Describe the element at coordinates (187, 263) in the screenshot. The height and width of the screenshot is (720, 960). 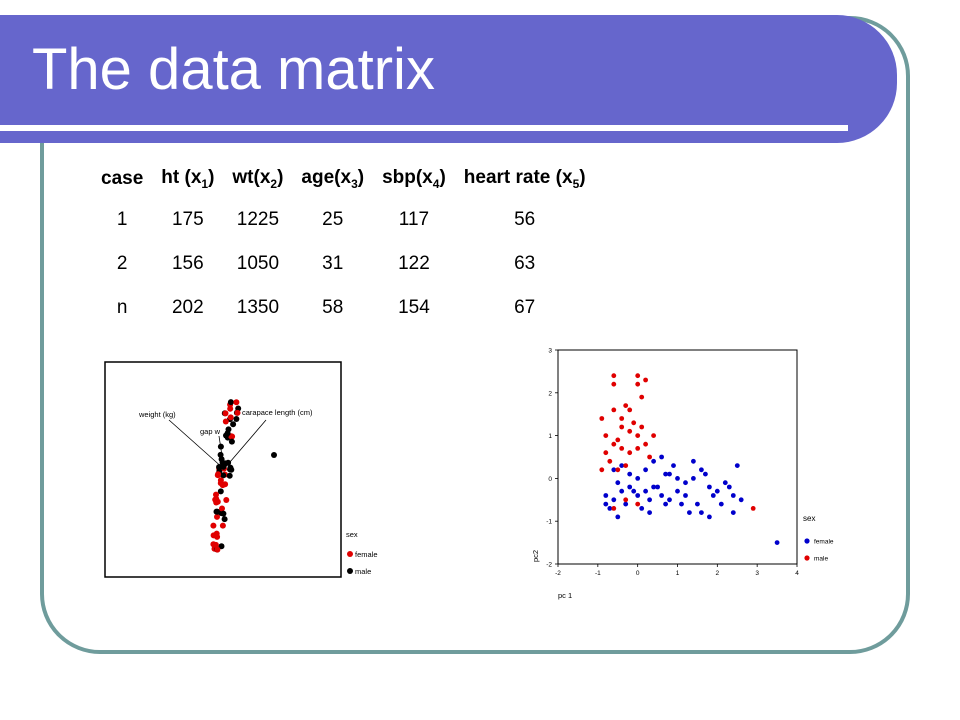
I see `cell-ht: 156` at that location.